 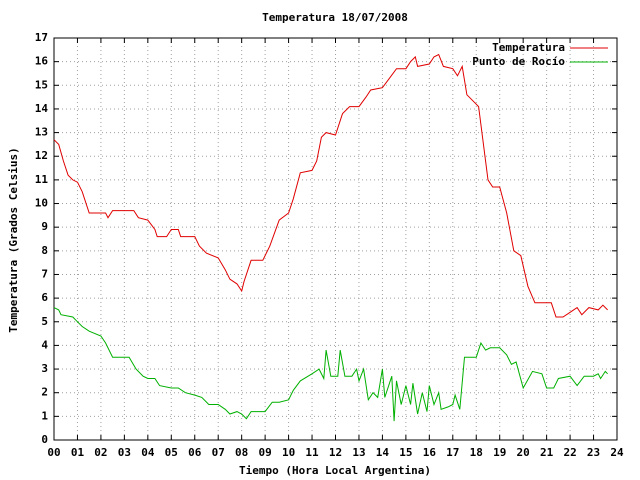 I want to click on y-tick-label: 2, so click(x=44, y=392).